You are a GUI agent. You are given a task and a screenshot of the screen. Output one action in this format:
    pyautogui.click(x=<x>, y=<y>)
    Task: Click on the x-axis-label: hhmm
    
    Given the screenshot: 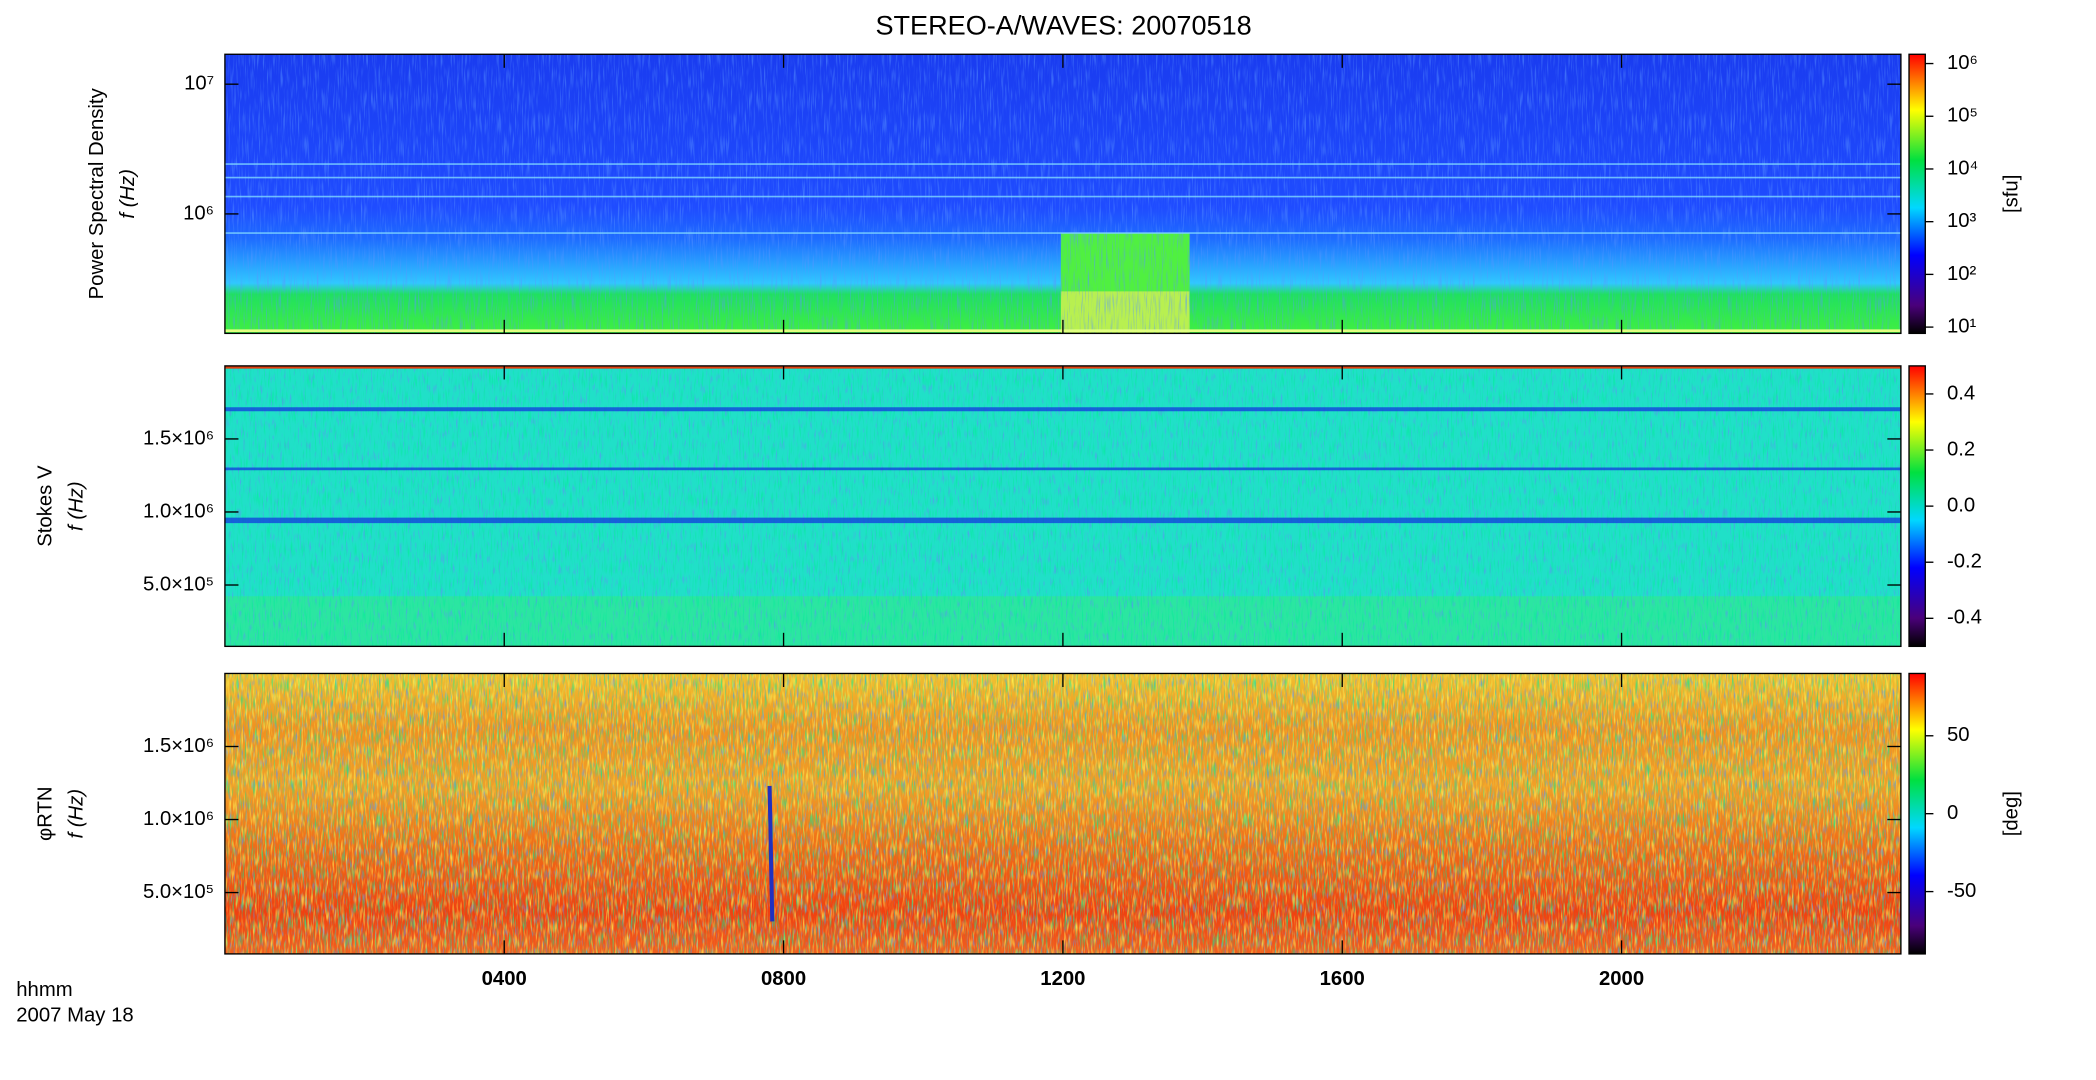 What is the action you would take?
    pyautogui.click(x=44, y=990)
    